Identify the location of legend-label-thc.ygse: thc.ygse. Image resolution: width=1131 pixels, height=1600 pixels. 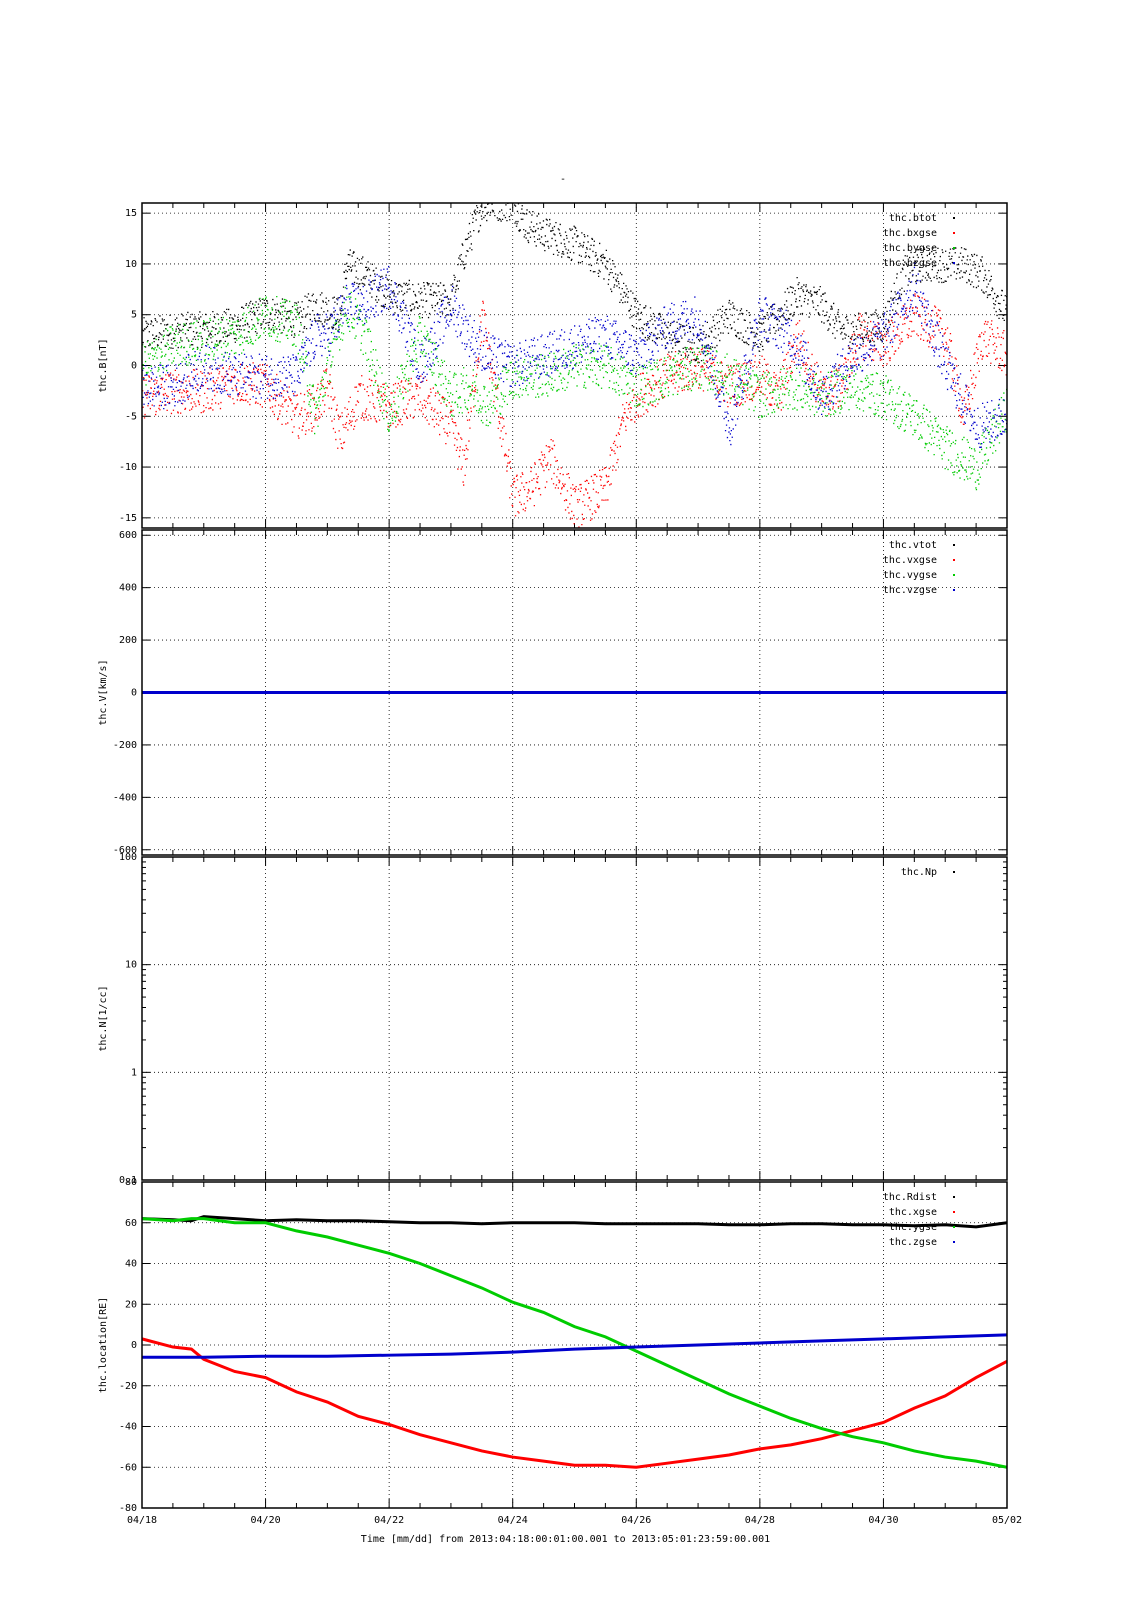
(913, 1227).